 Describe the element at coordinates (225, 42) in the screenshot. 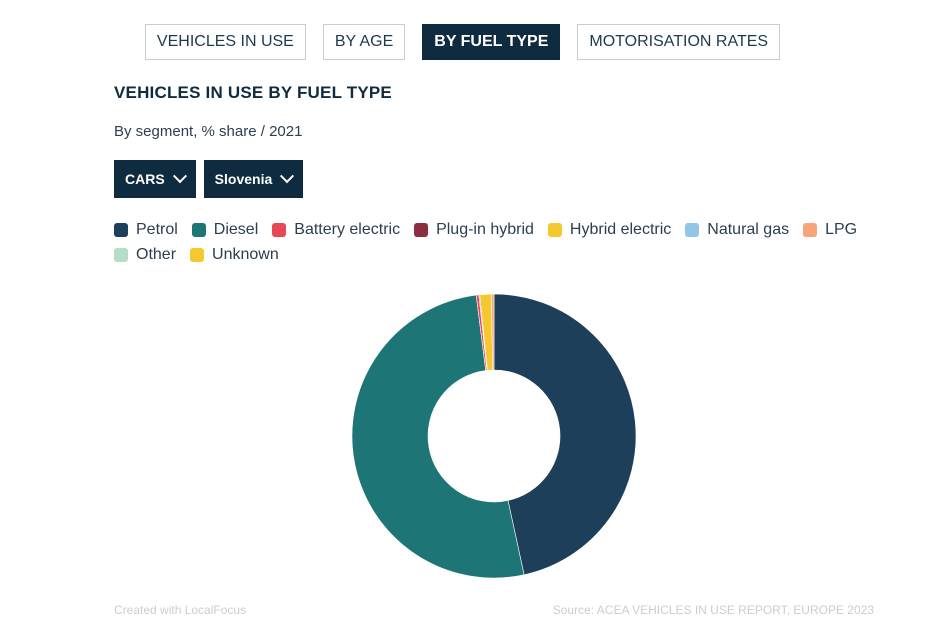

I see `tab-vehicles-in-use: VEHICLES IN USE` at that location.